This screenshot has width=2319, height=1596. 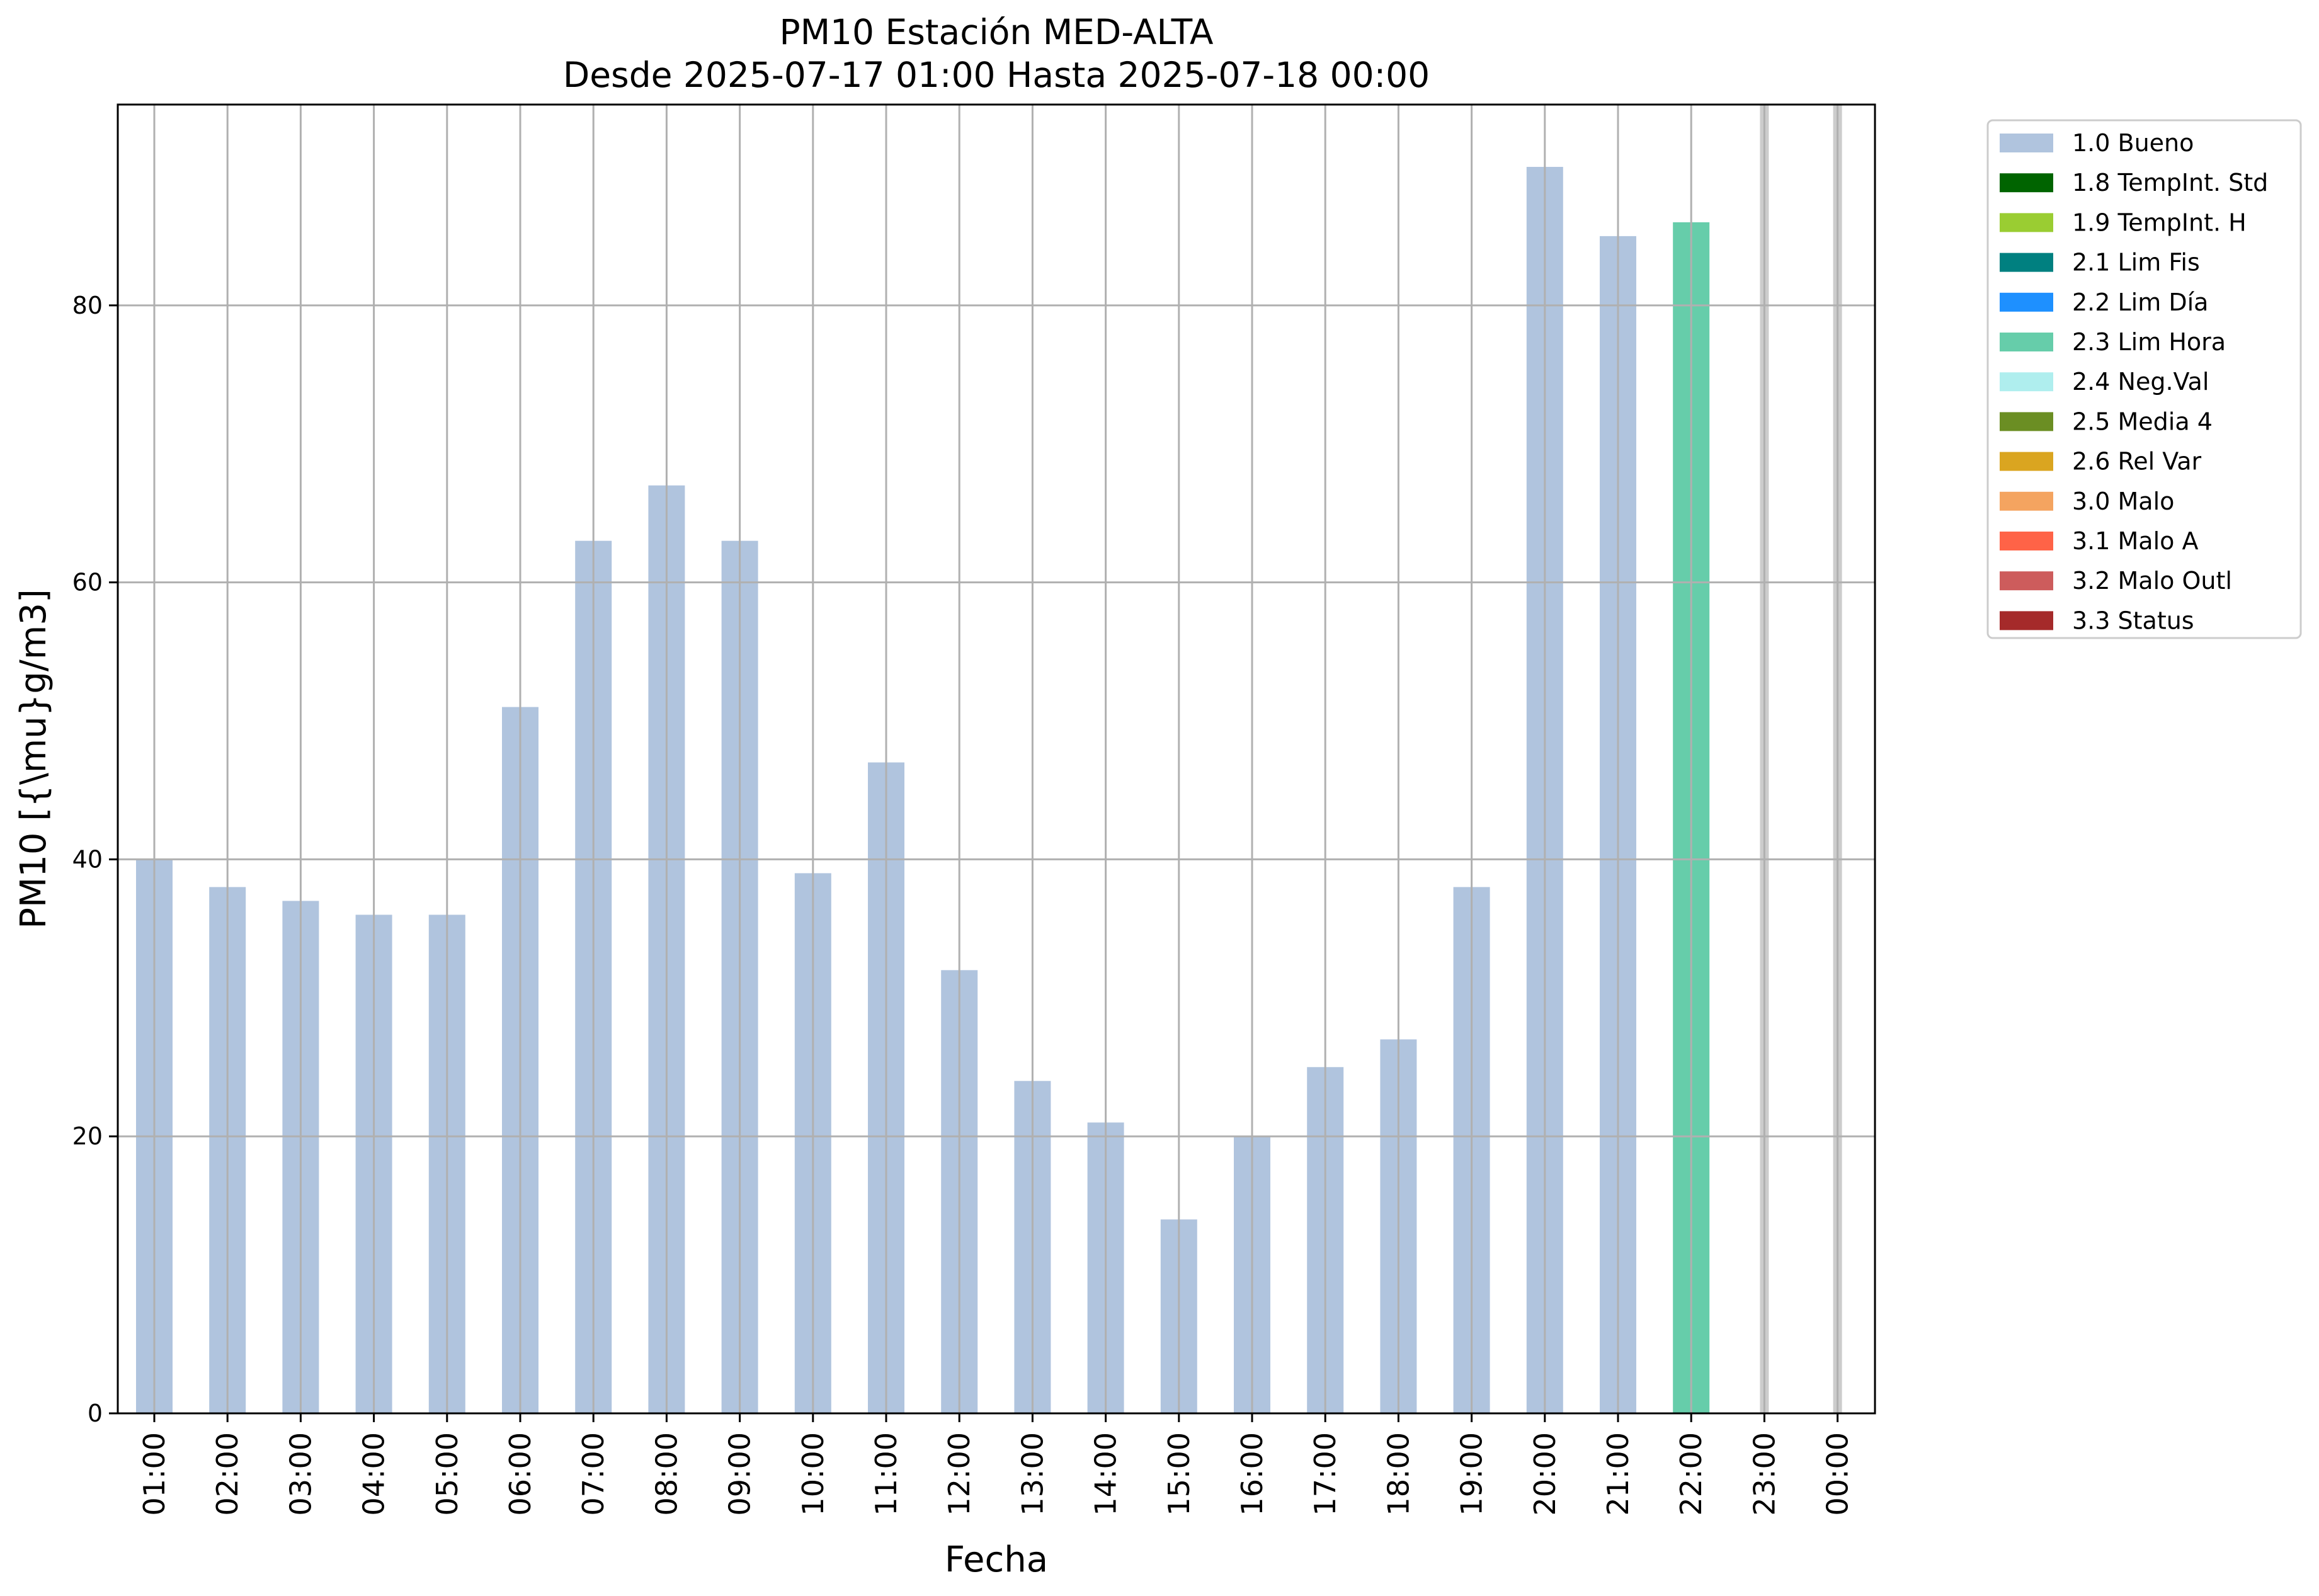 I want to click on y-tick-label: 80, so click(x=87, y=305).